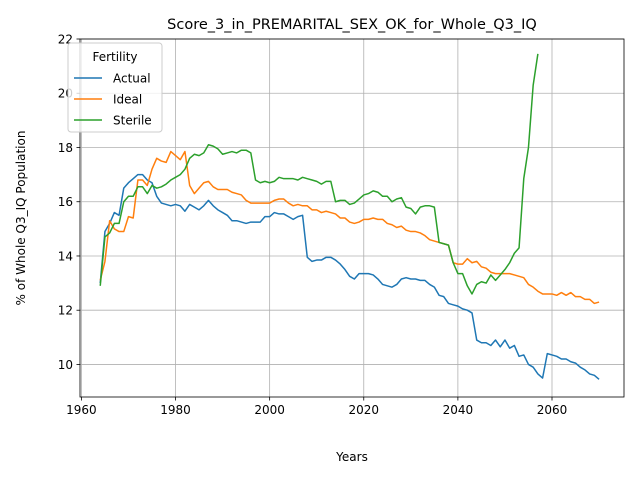 The height and width of the screenshot is (480, 640). I want to click on legend-label-ideal: Ideal, so click(127, 100).